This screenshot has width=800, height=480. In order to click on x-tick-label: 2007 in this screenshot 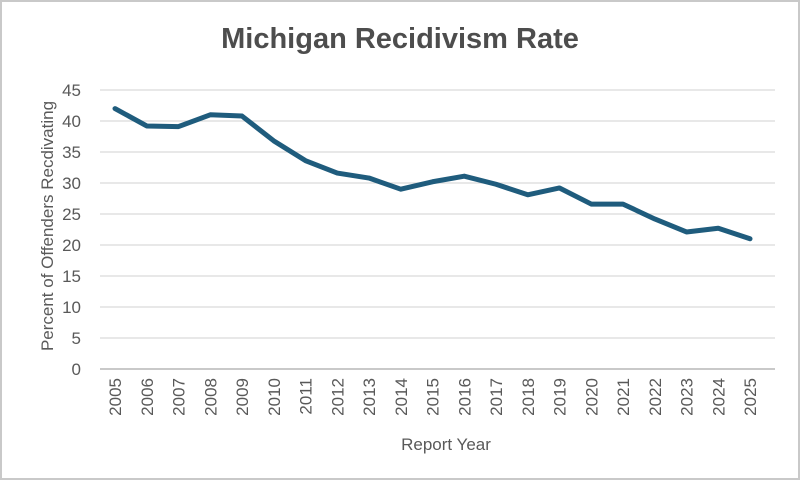, I will do `click(179, 397)`.